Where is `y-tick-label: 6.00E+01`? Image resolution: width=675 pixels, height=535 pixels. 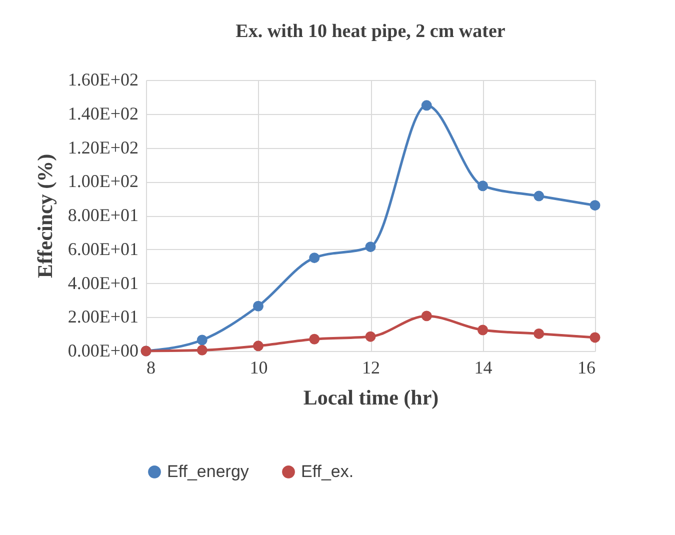 y-tick-label: 6.00E+01 is located at coordinates (103, 248).